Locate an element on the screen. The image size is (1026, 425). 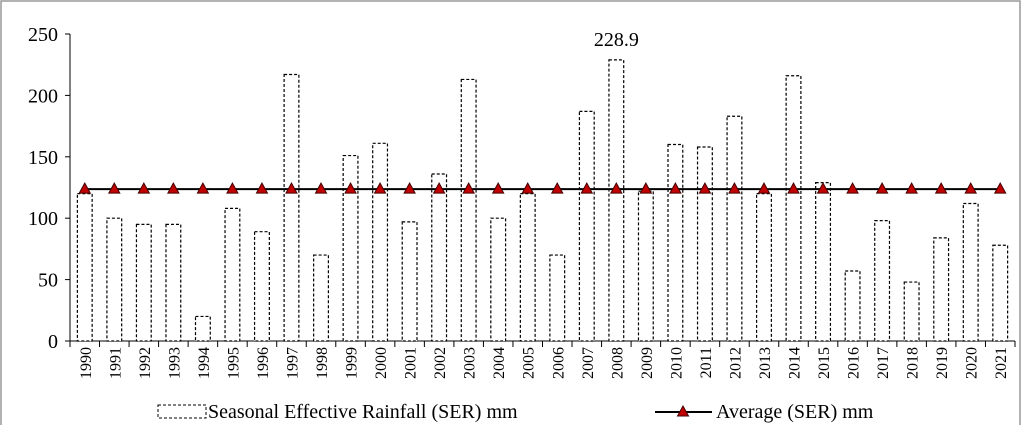
x-tick-label: 1997 is located at coordinates (292, 363).